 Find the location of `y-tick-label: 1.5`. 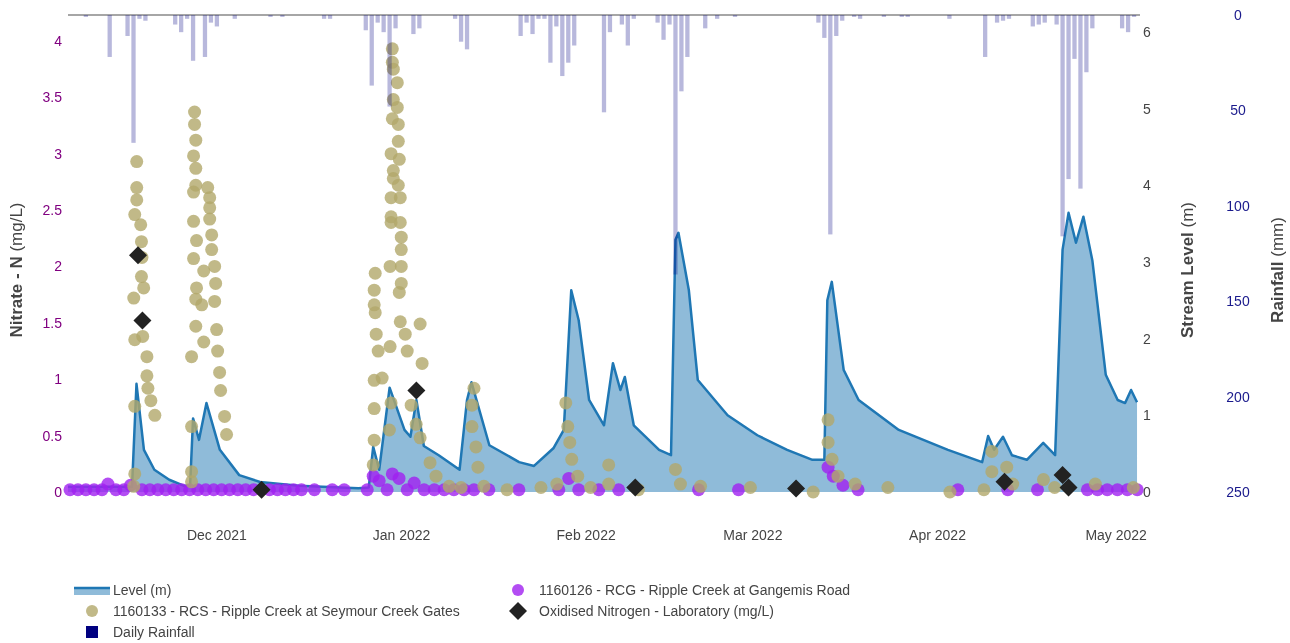

y-tick-label: 1.5 is located at coordinates (52, 322).